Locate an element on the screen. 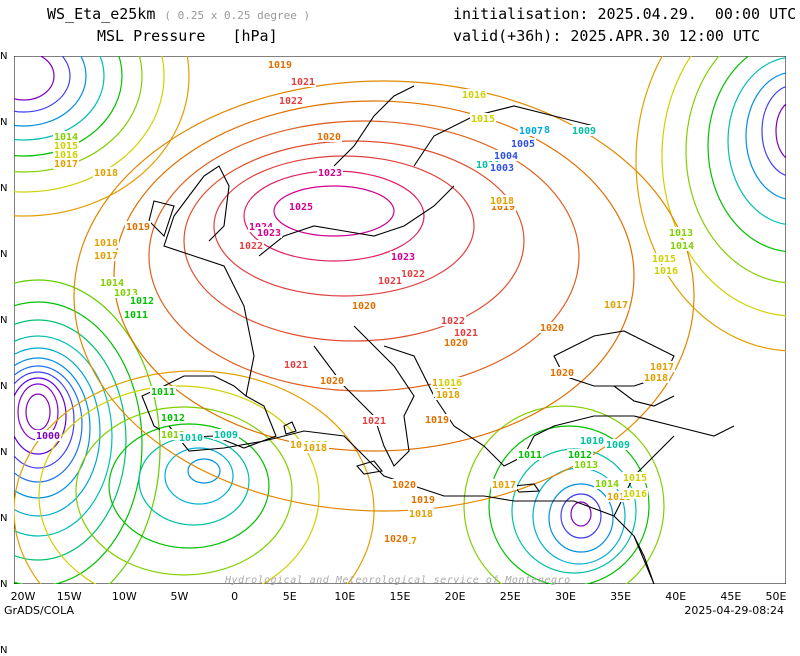 The image size is (800, 656). lon-tick-label: 35E is located at coordinates (621, 596).